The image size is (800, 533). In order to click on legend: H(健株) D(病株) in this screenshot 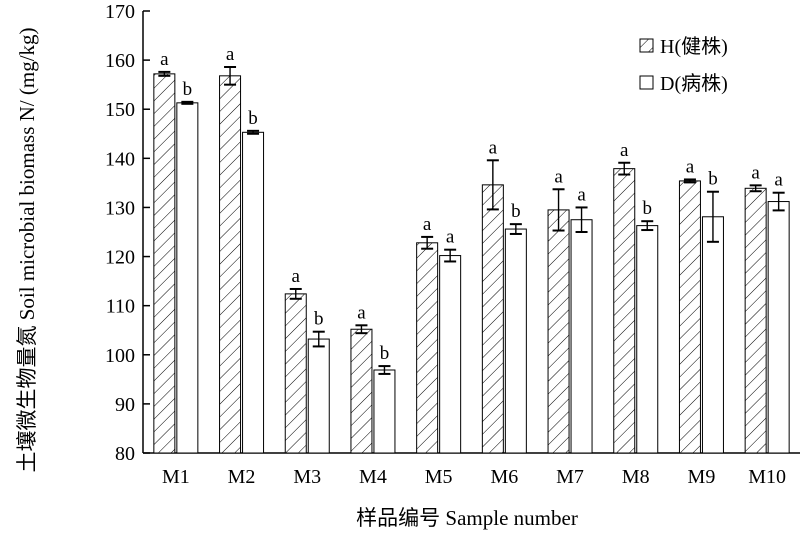, I will do `click(683, 65)`.